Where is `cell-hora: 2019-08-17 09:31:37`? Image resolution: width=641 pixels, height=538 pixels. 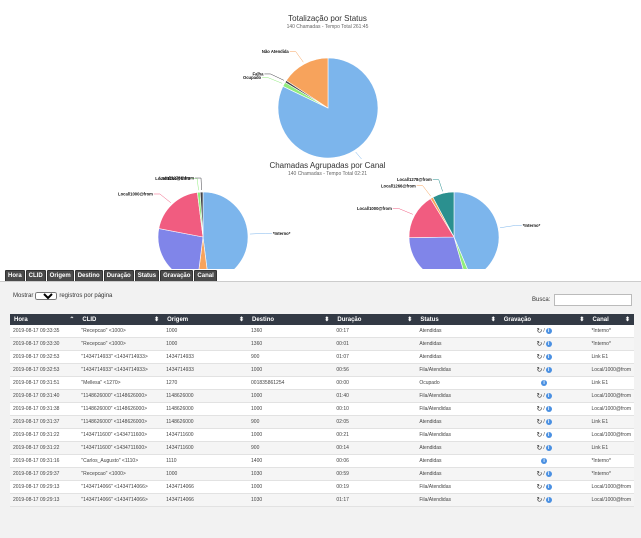 cell-hora: 2019-08-17 09:31:37 is located at coordinates (44, 422).